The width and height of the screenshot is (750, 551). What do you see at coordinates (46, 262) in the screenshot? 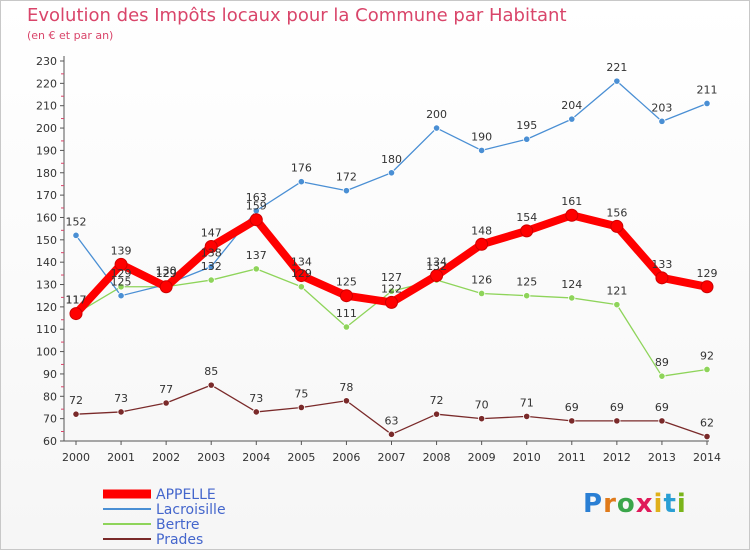
I see `y-tick-label: 140` at bounding box center [46, 262].